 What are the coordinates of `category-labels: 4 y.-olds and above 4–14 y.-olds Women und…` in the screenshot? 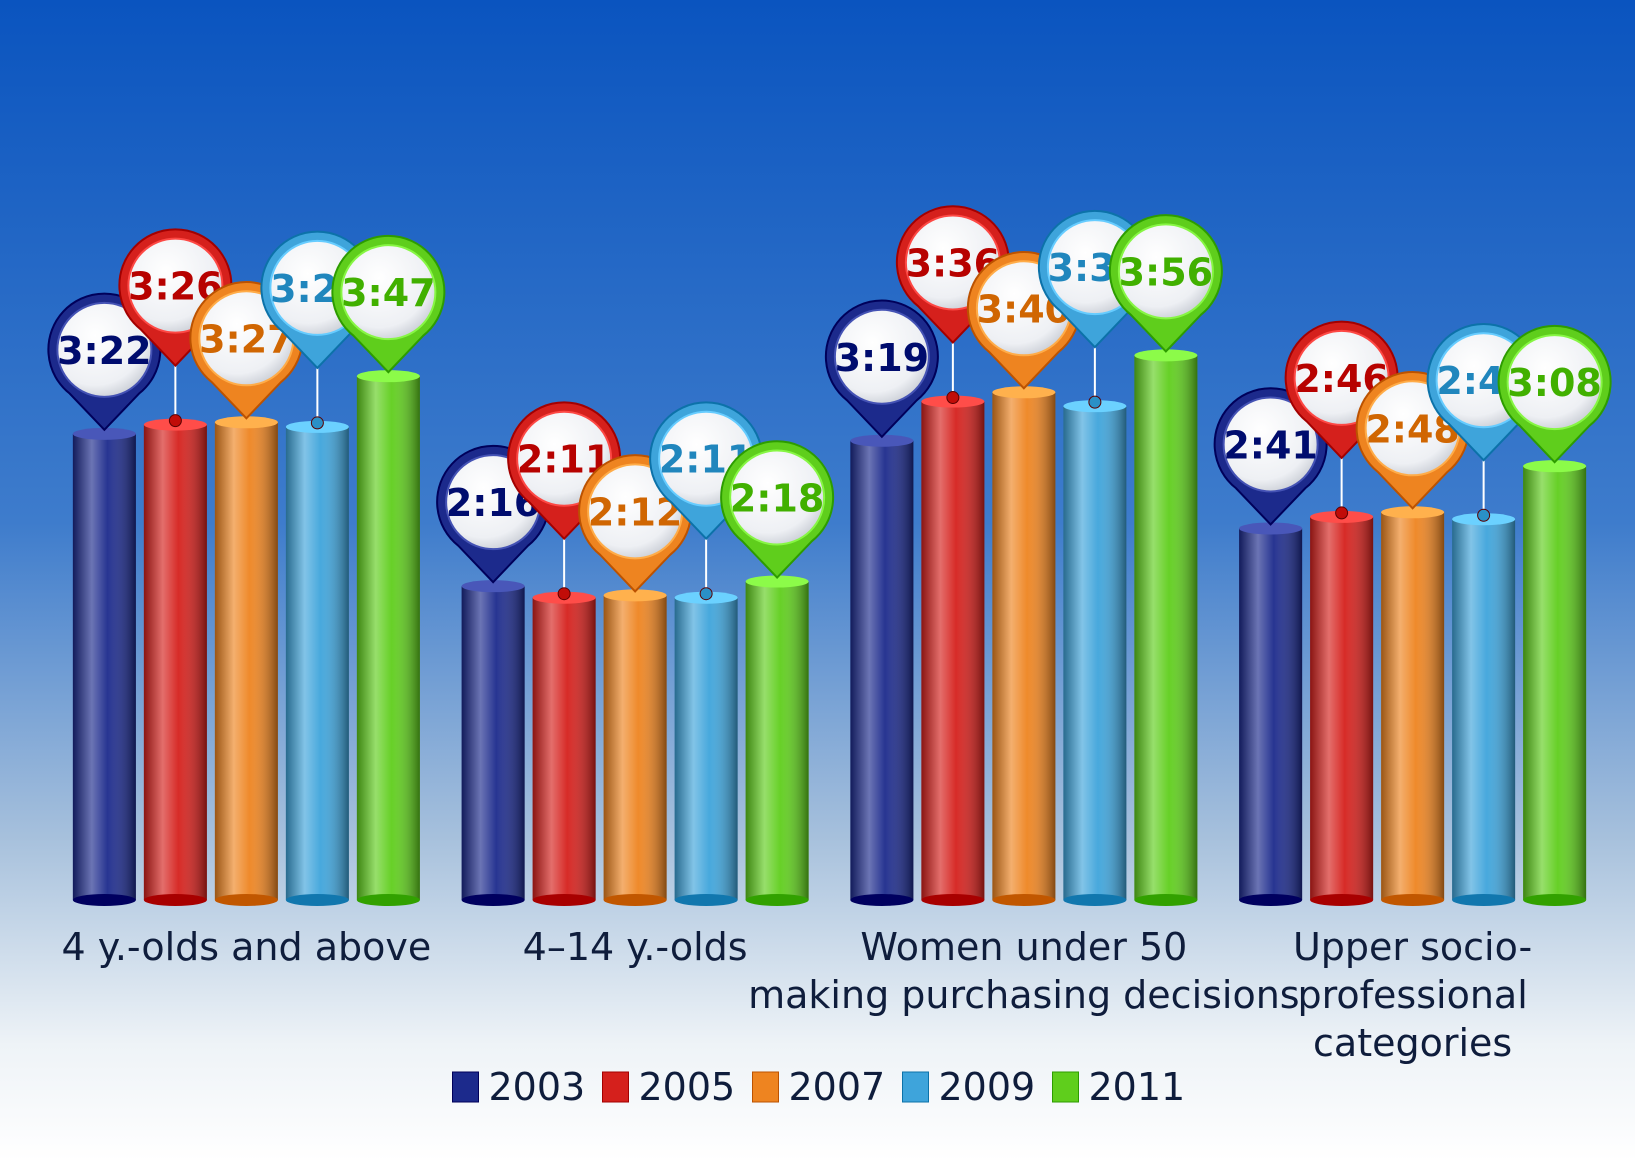 It's located at (797, 995).